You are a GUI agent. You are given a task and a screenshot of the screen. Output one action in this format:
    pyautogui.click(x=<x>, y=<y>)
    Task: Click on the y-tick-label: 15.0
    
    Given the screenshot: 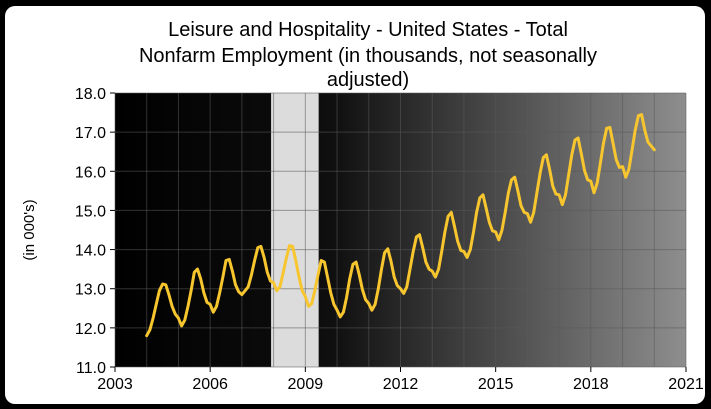 What is the action you would take?
    pyautogui.click(x=90, y=211)
    